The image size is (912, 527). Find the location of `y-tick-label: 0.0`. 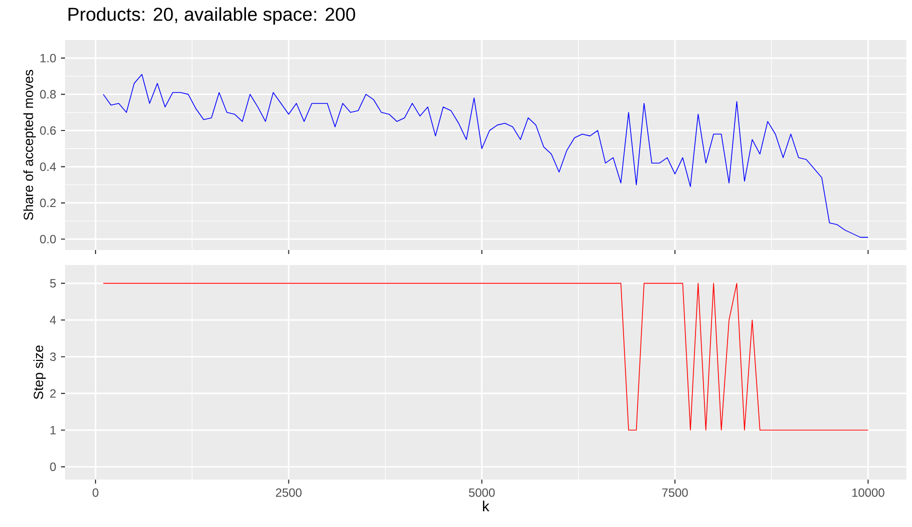

y-tick-label: 0.0 is located at coordinates (48, 239).